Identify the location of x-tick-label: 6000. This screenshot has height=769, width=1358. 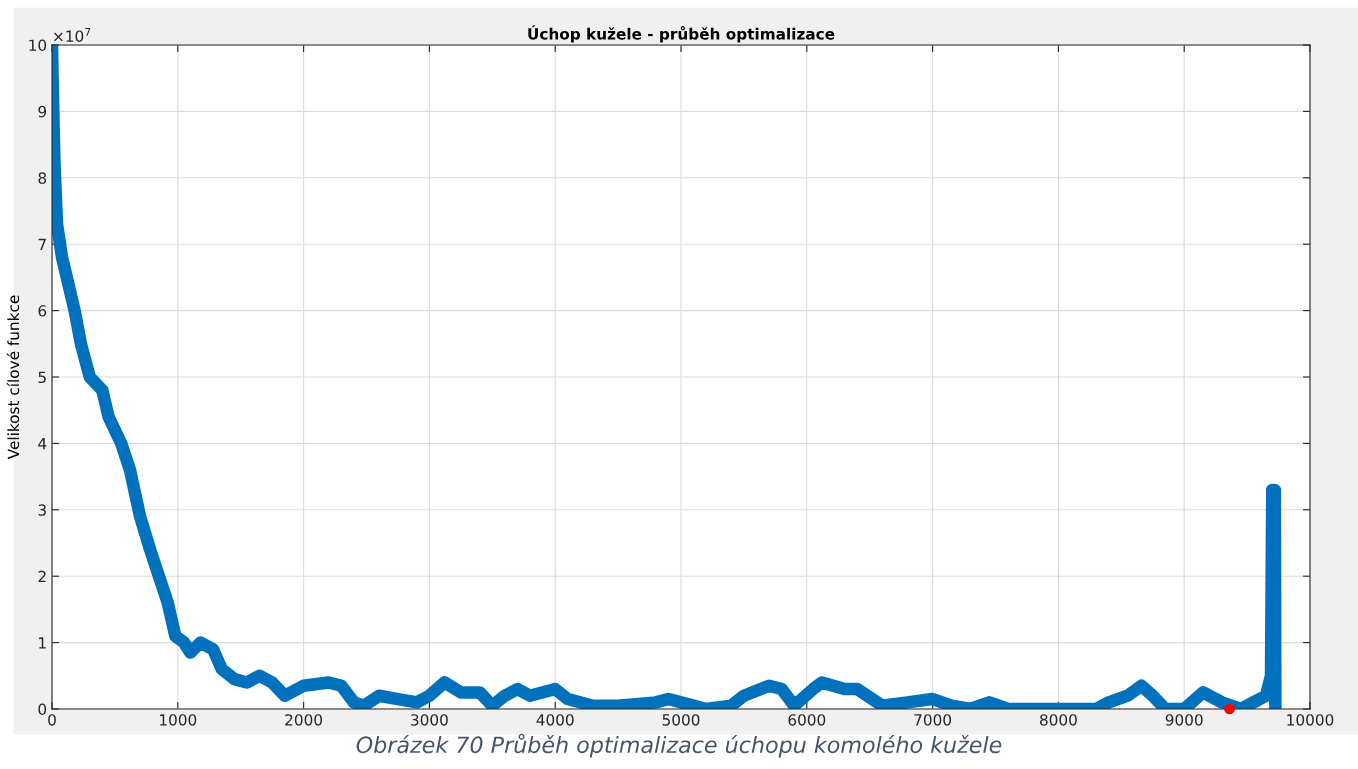
(807, 720).